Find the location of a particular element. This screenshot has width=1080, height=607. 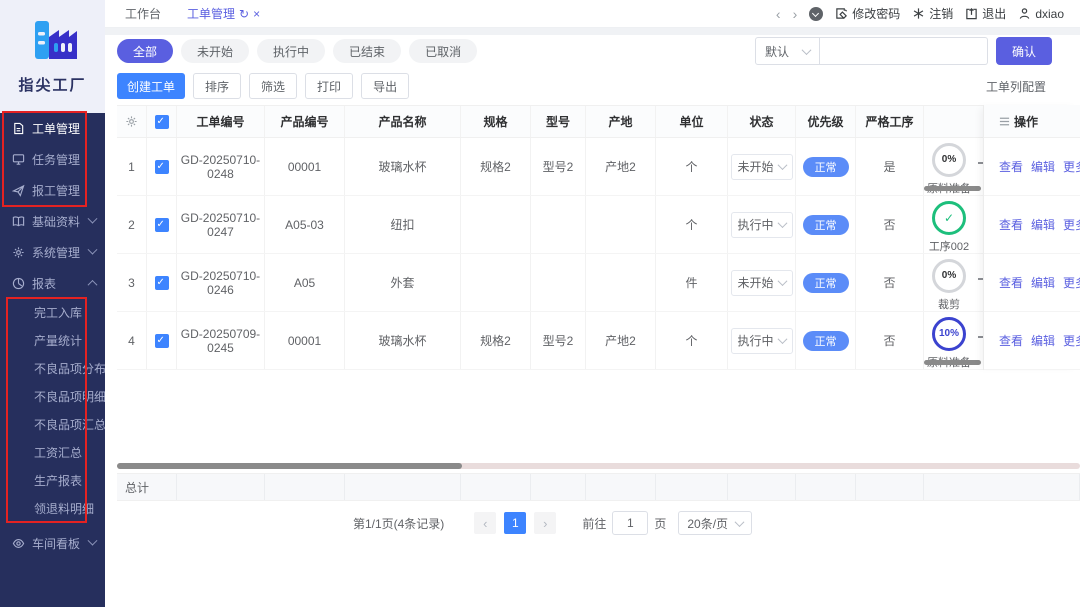

product-code: 00001 is located at coordinates (305, 340).